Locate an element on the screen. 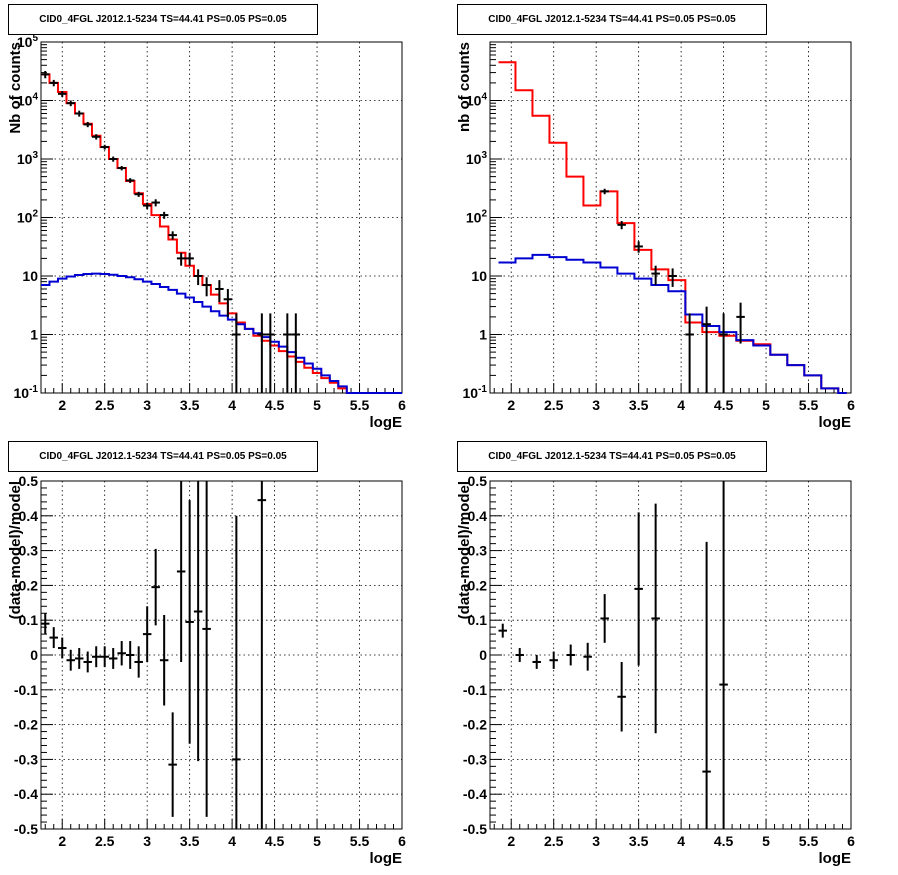 Image resolution: width=898 pixels, height=875 pixels. y-axis-label: Nb of counts is located at coordinates (15, 88).